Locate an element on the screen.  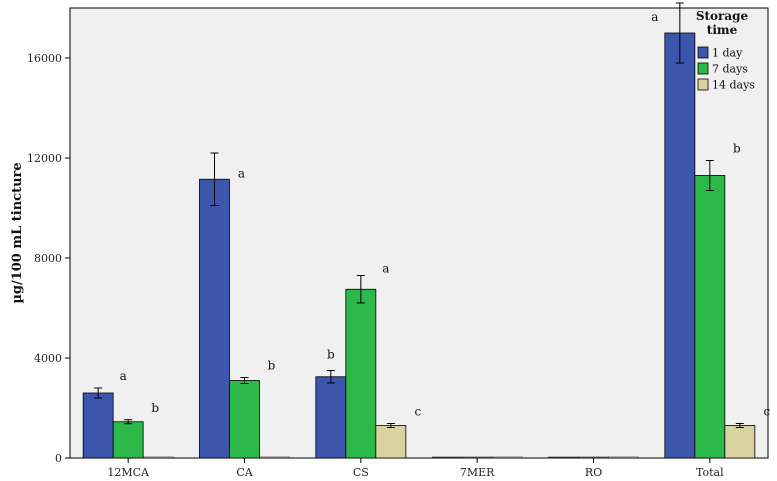
x-tick-label: 7MER is located at coordinates (477, 472).